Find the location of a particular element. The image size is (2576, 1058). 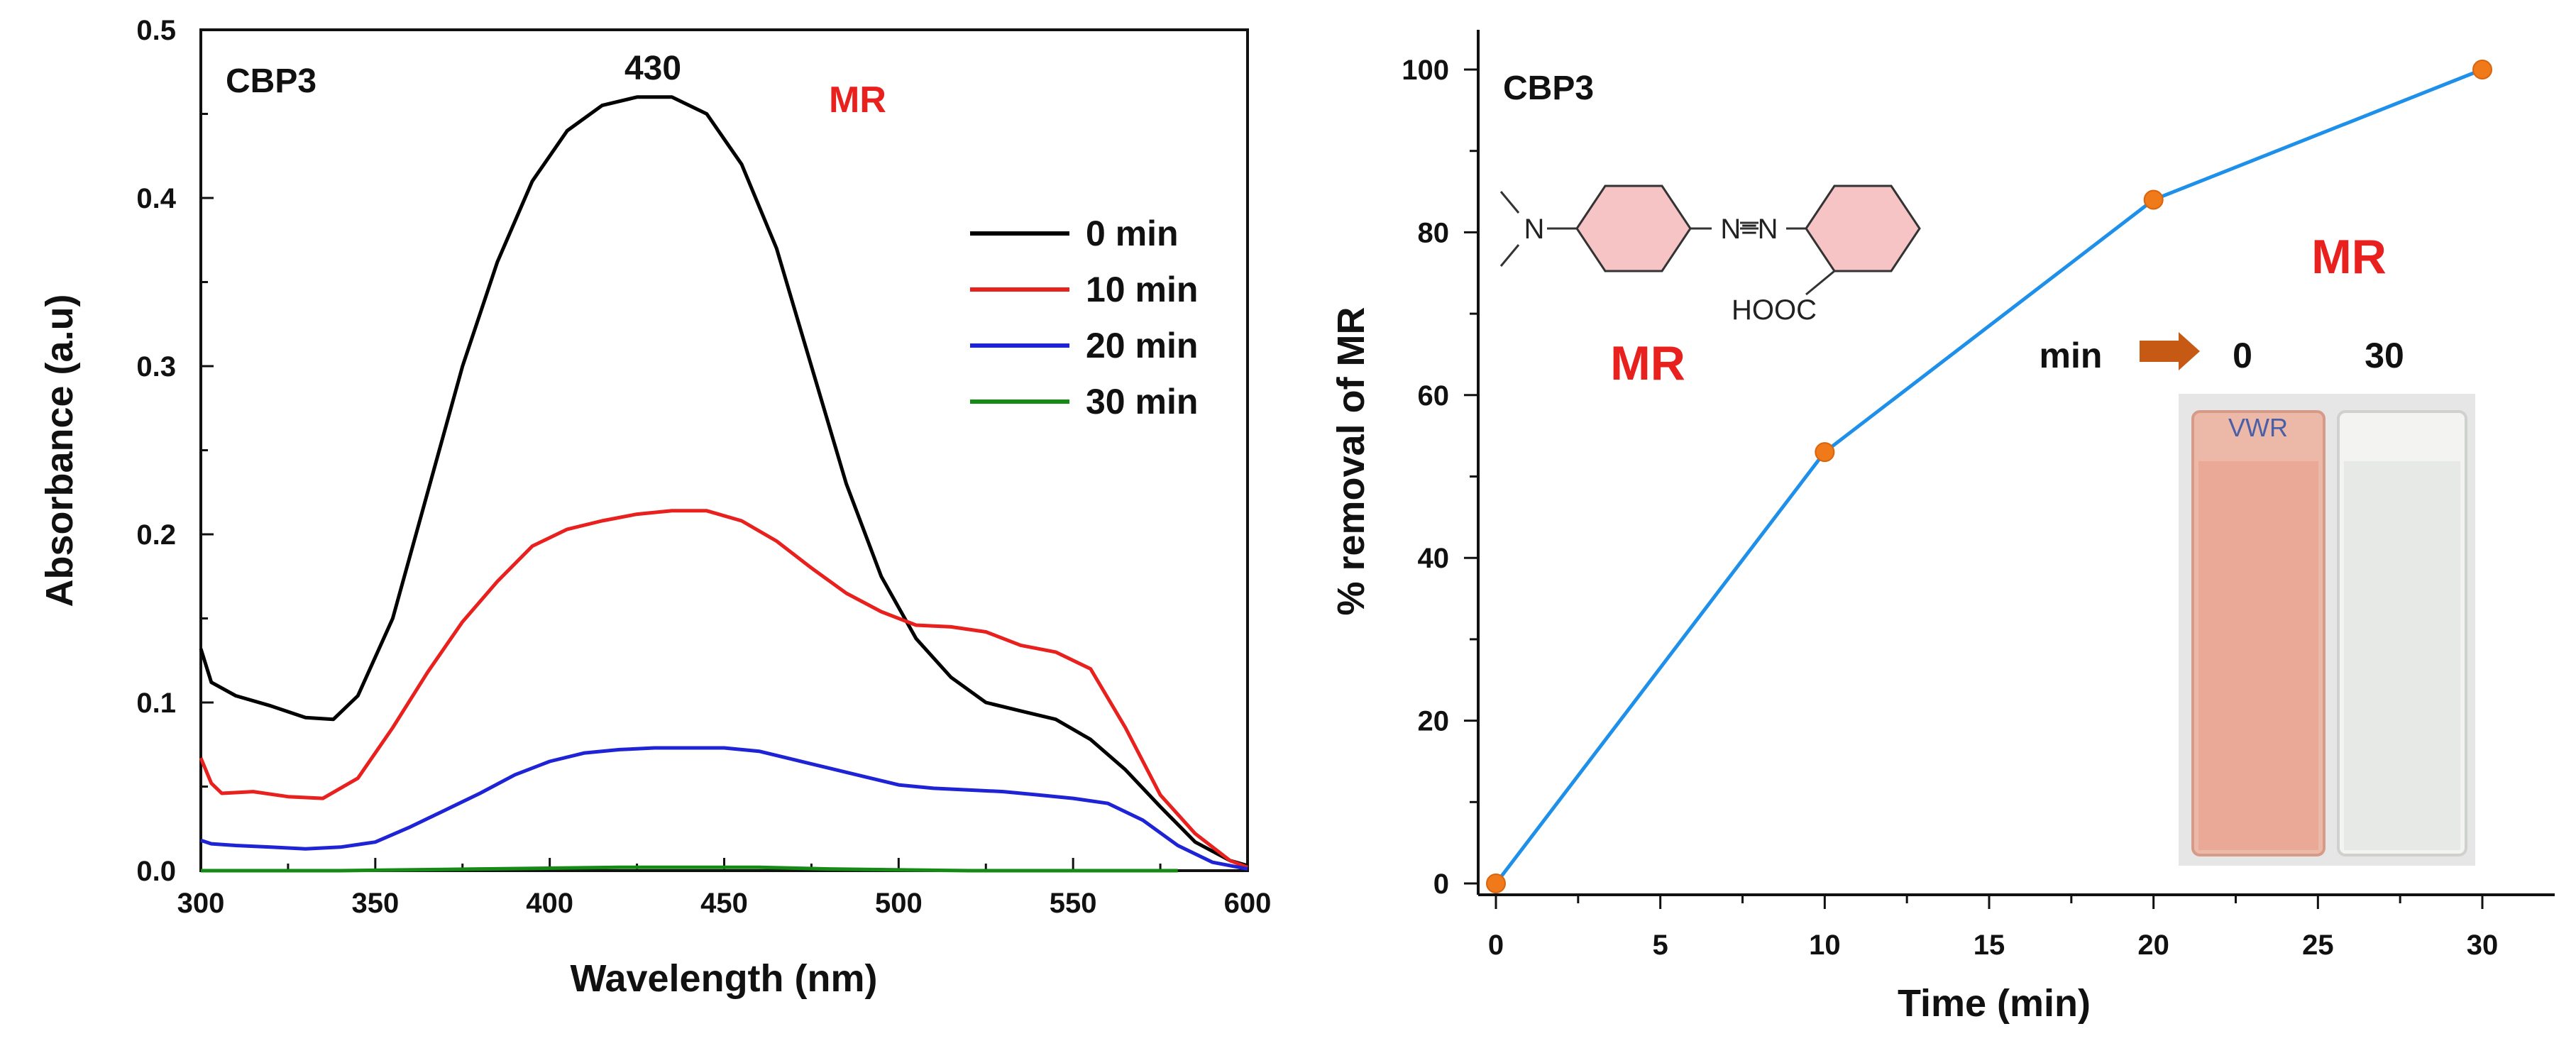

y-tick-label: 0.5 is located at coordinates (156, 30).